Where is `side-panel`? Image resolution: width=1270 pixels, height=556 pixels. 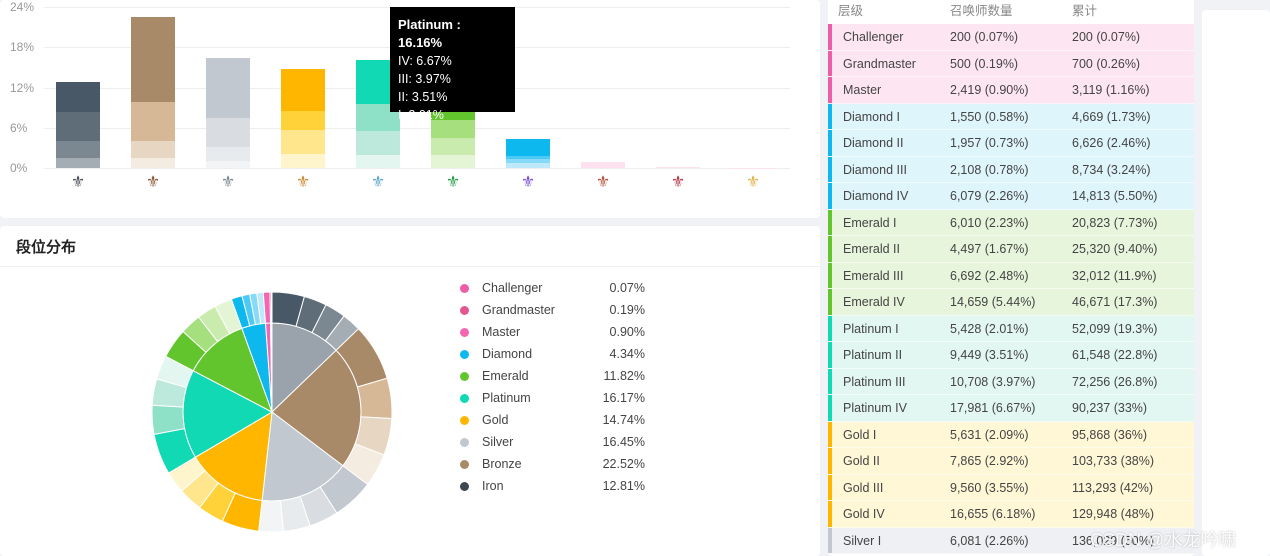 side-panel is located at coordinates (1236, 283).